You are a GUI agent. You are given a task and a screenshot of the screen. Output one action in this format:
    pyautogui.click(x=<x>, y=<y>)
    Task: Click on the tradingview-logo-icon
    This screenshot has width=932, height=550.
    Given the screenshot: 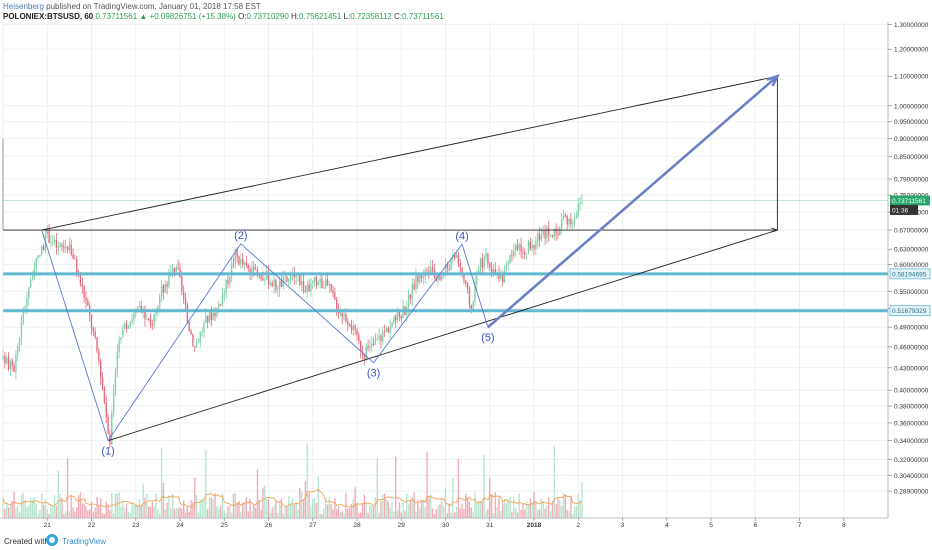 What is the action you would take?
    pyautogui.click(x=52, y=540)
    